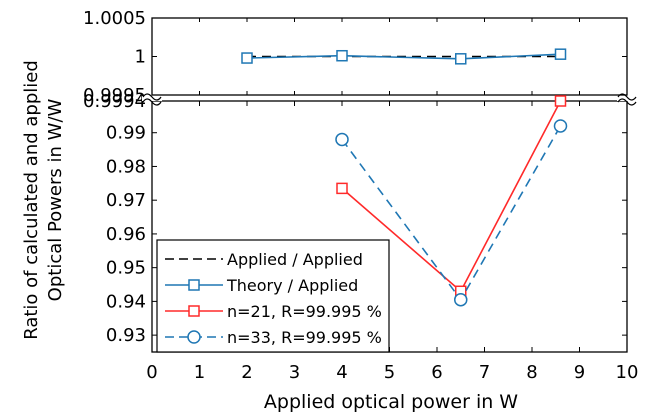 The width and height of the screenshot is (650, 417). I want to click on y-tick-label-lower: 0.97, so click(126, 200).